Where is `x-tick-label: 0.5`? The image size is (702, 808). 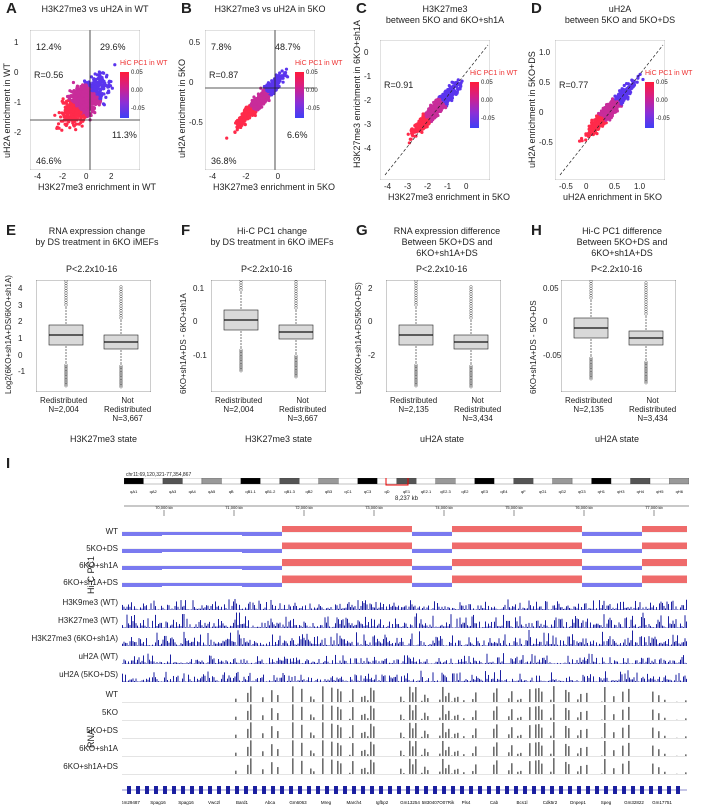
x-tick-label: 0.5 is located at coordinates (614, 186).